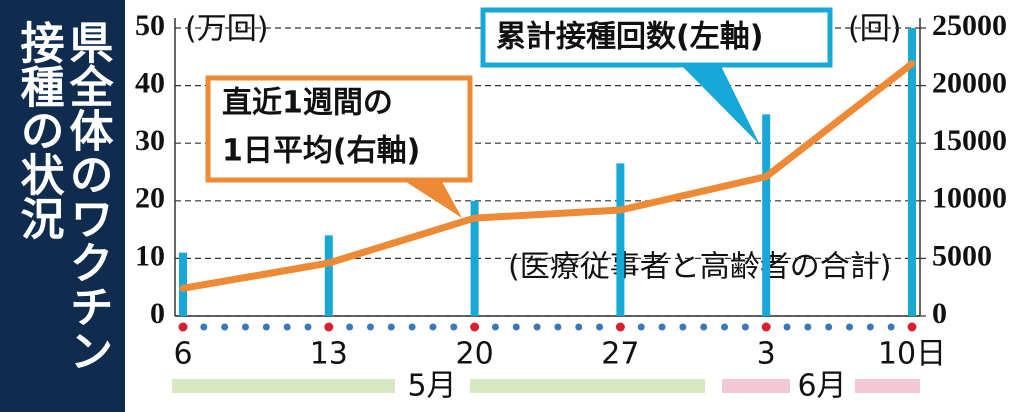  What do you see at coordinates (150, 82) in the screenshot?
I see `y-tick-label: 40` at bounding box center [150, 82].